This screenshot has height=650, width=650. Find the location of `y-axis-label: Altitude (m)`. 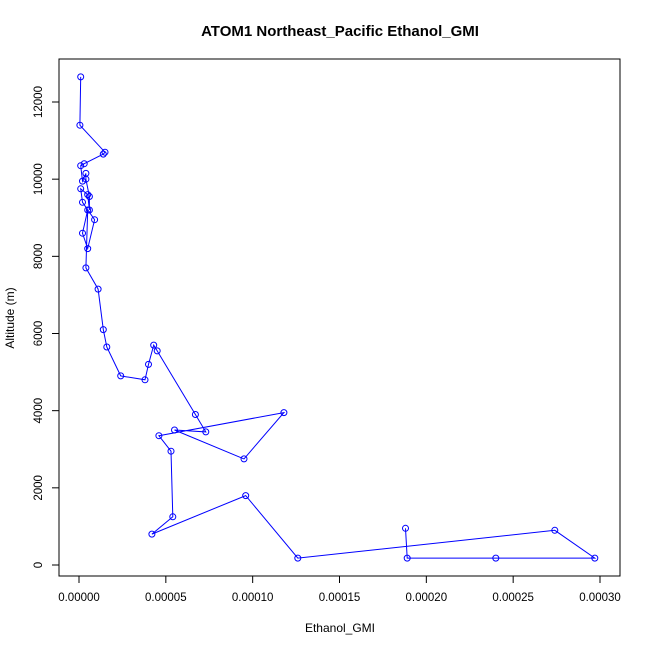

y-axis-label: Altitude (m) is located at coordinates (10, 317).